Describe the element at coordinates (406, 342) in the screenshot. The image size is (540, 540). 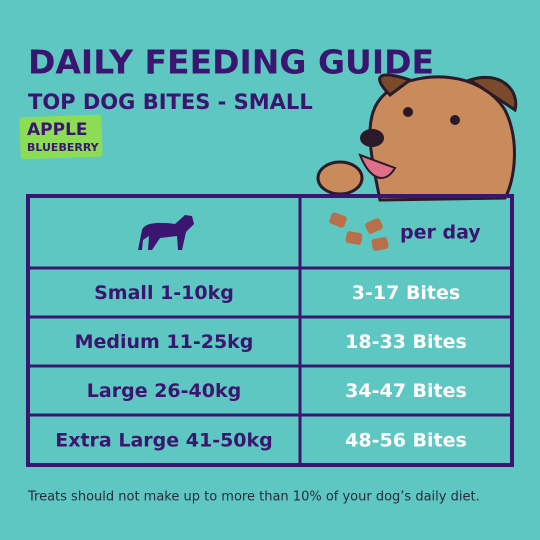
I see `bites-per-day: 18-33 Bites` at that location.